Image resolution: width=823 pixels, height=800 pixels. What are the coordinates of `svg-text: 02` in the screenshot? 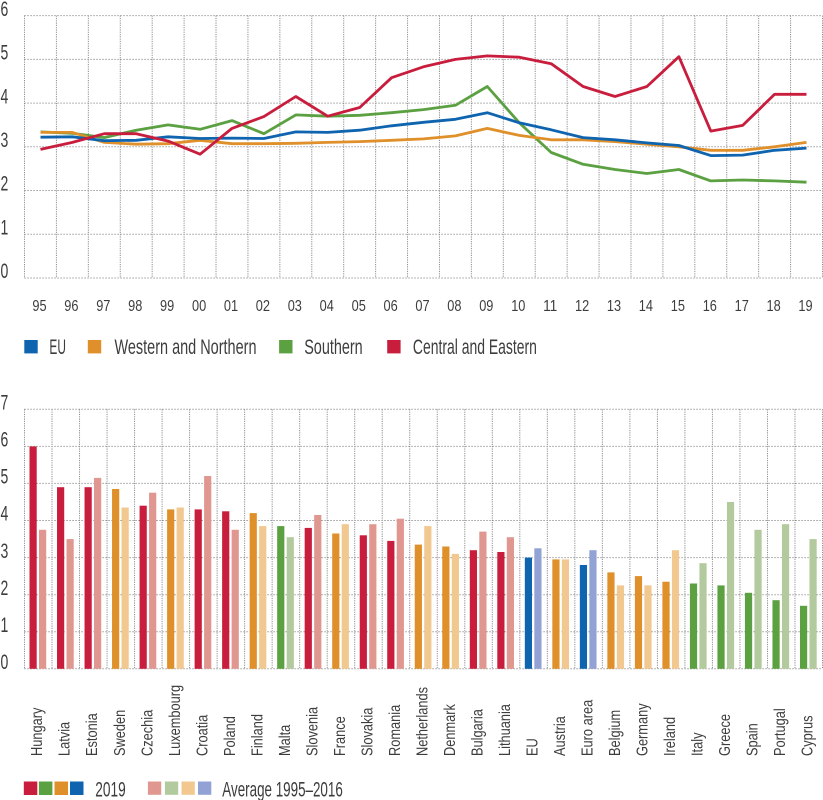 It's located at (263, 306).